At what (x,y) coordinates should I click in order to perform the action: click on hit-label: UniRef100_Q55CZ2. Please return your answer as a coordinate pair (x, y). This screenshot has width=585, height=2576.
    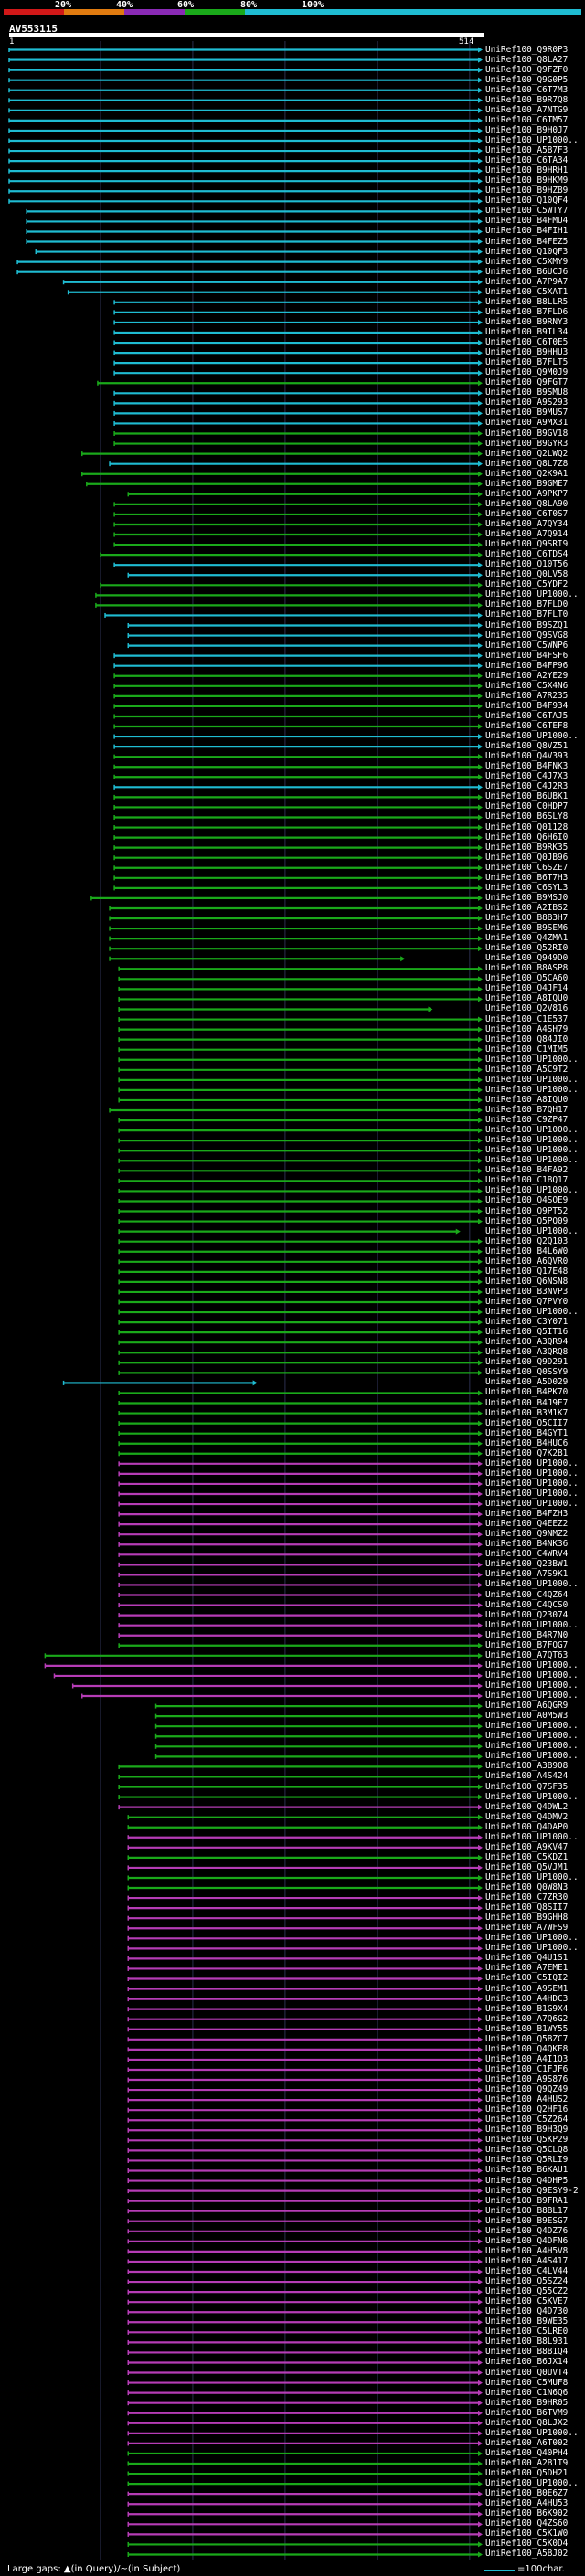
    Looking at the image, I should click on (527, 2291).